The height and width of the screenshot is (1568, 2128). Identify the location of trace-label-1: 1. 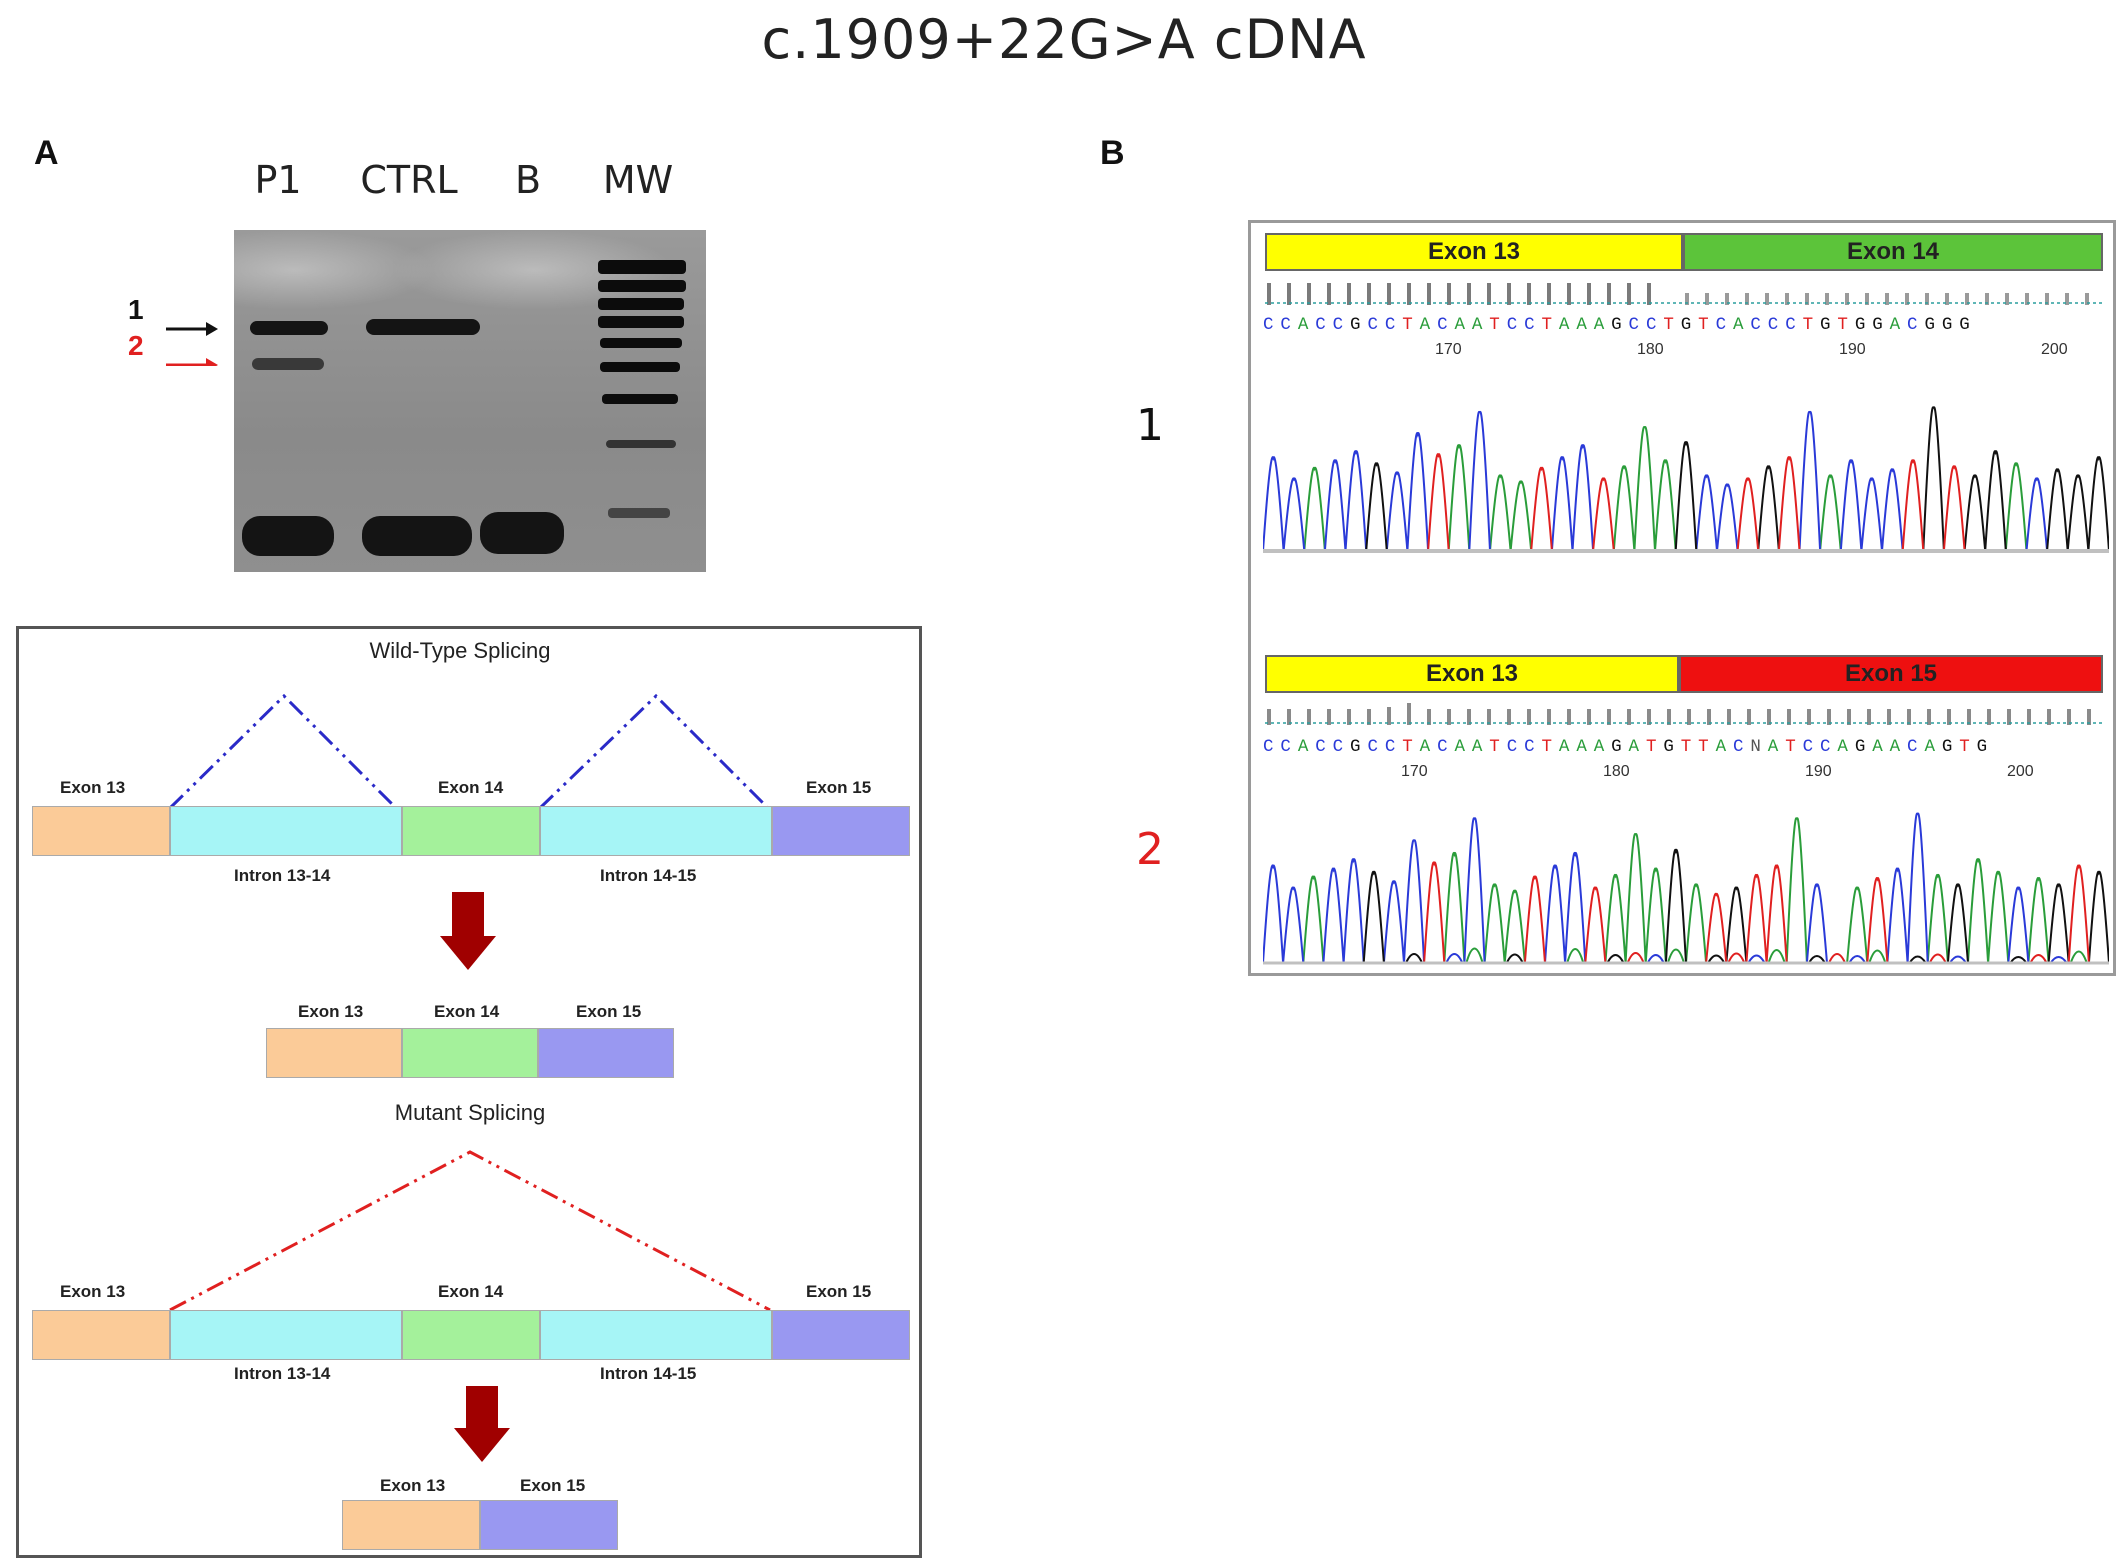
(1150, 425).